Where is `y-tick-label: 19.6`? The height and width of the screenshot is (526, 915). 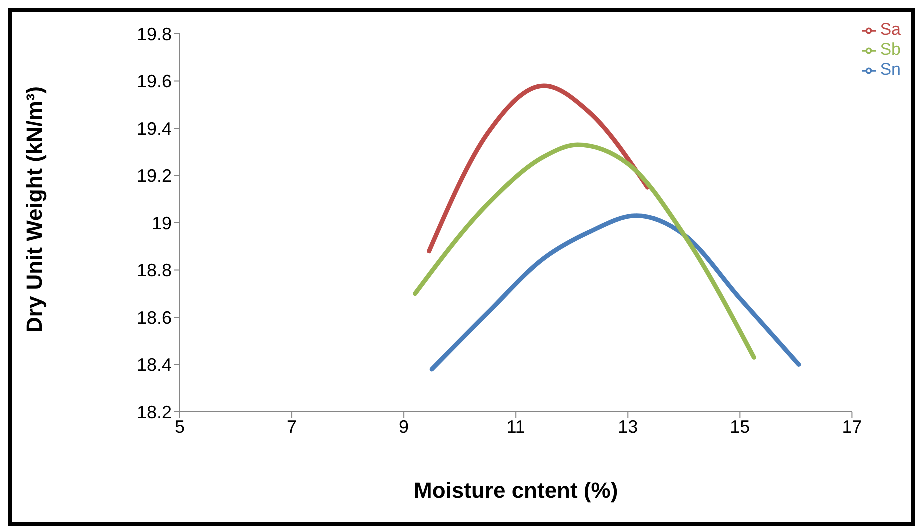
y-tick-label: 19.6 is located at coordinates (154, 82).